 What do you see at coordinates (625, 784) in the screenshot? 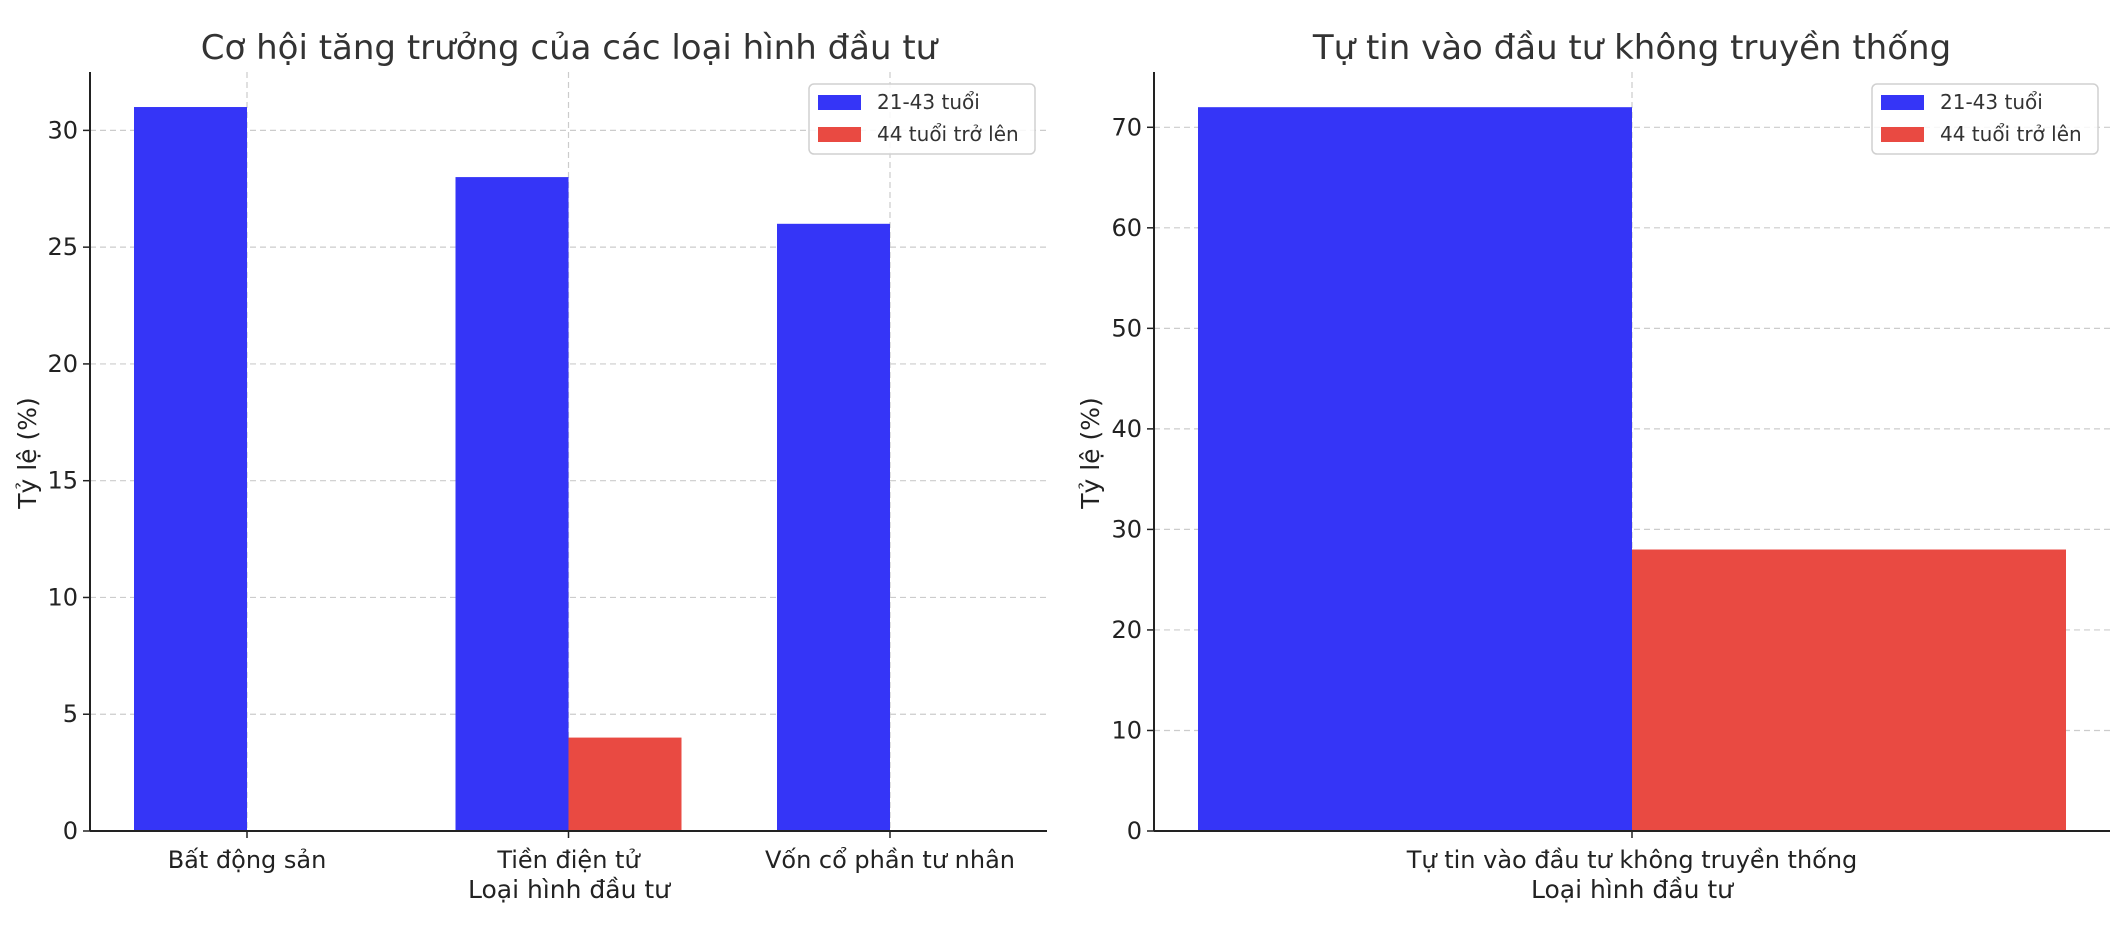
I see `bar-44-tu-i-tr-l-n-ti-n-i-n-t` at bounding box center [625, 784].